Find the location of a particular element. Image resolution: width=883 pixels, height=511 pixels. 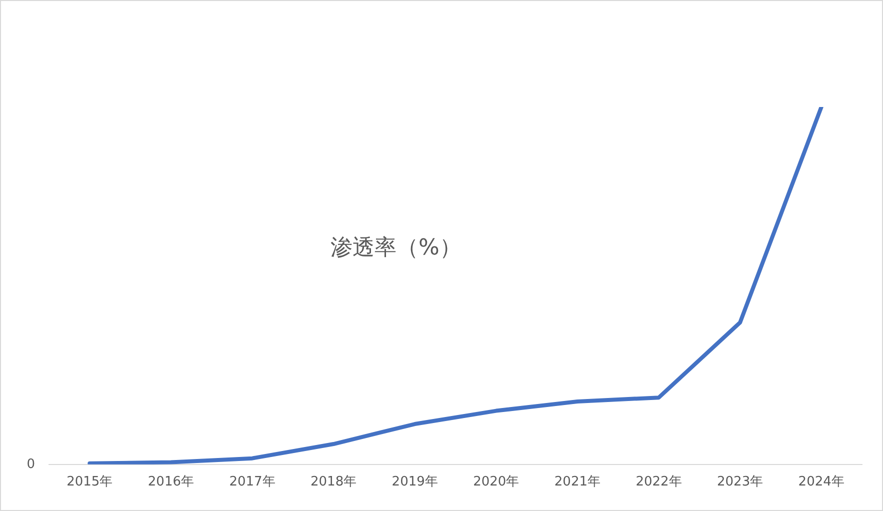

x-tick-label: 2017年 is located at coordinates (252, 482).